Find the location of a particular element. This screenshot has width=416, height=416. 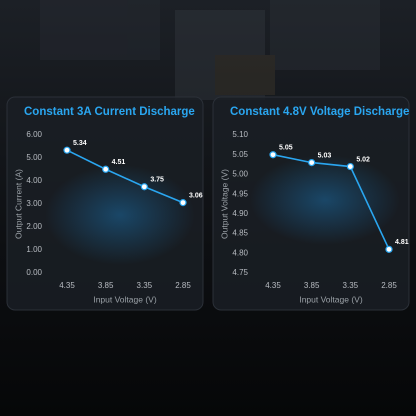

value-label: 4.51 is located at coordinates (119, 162).